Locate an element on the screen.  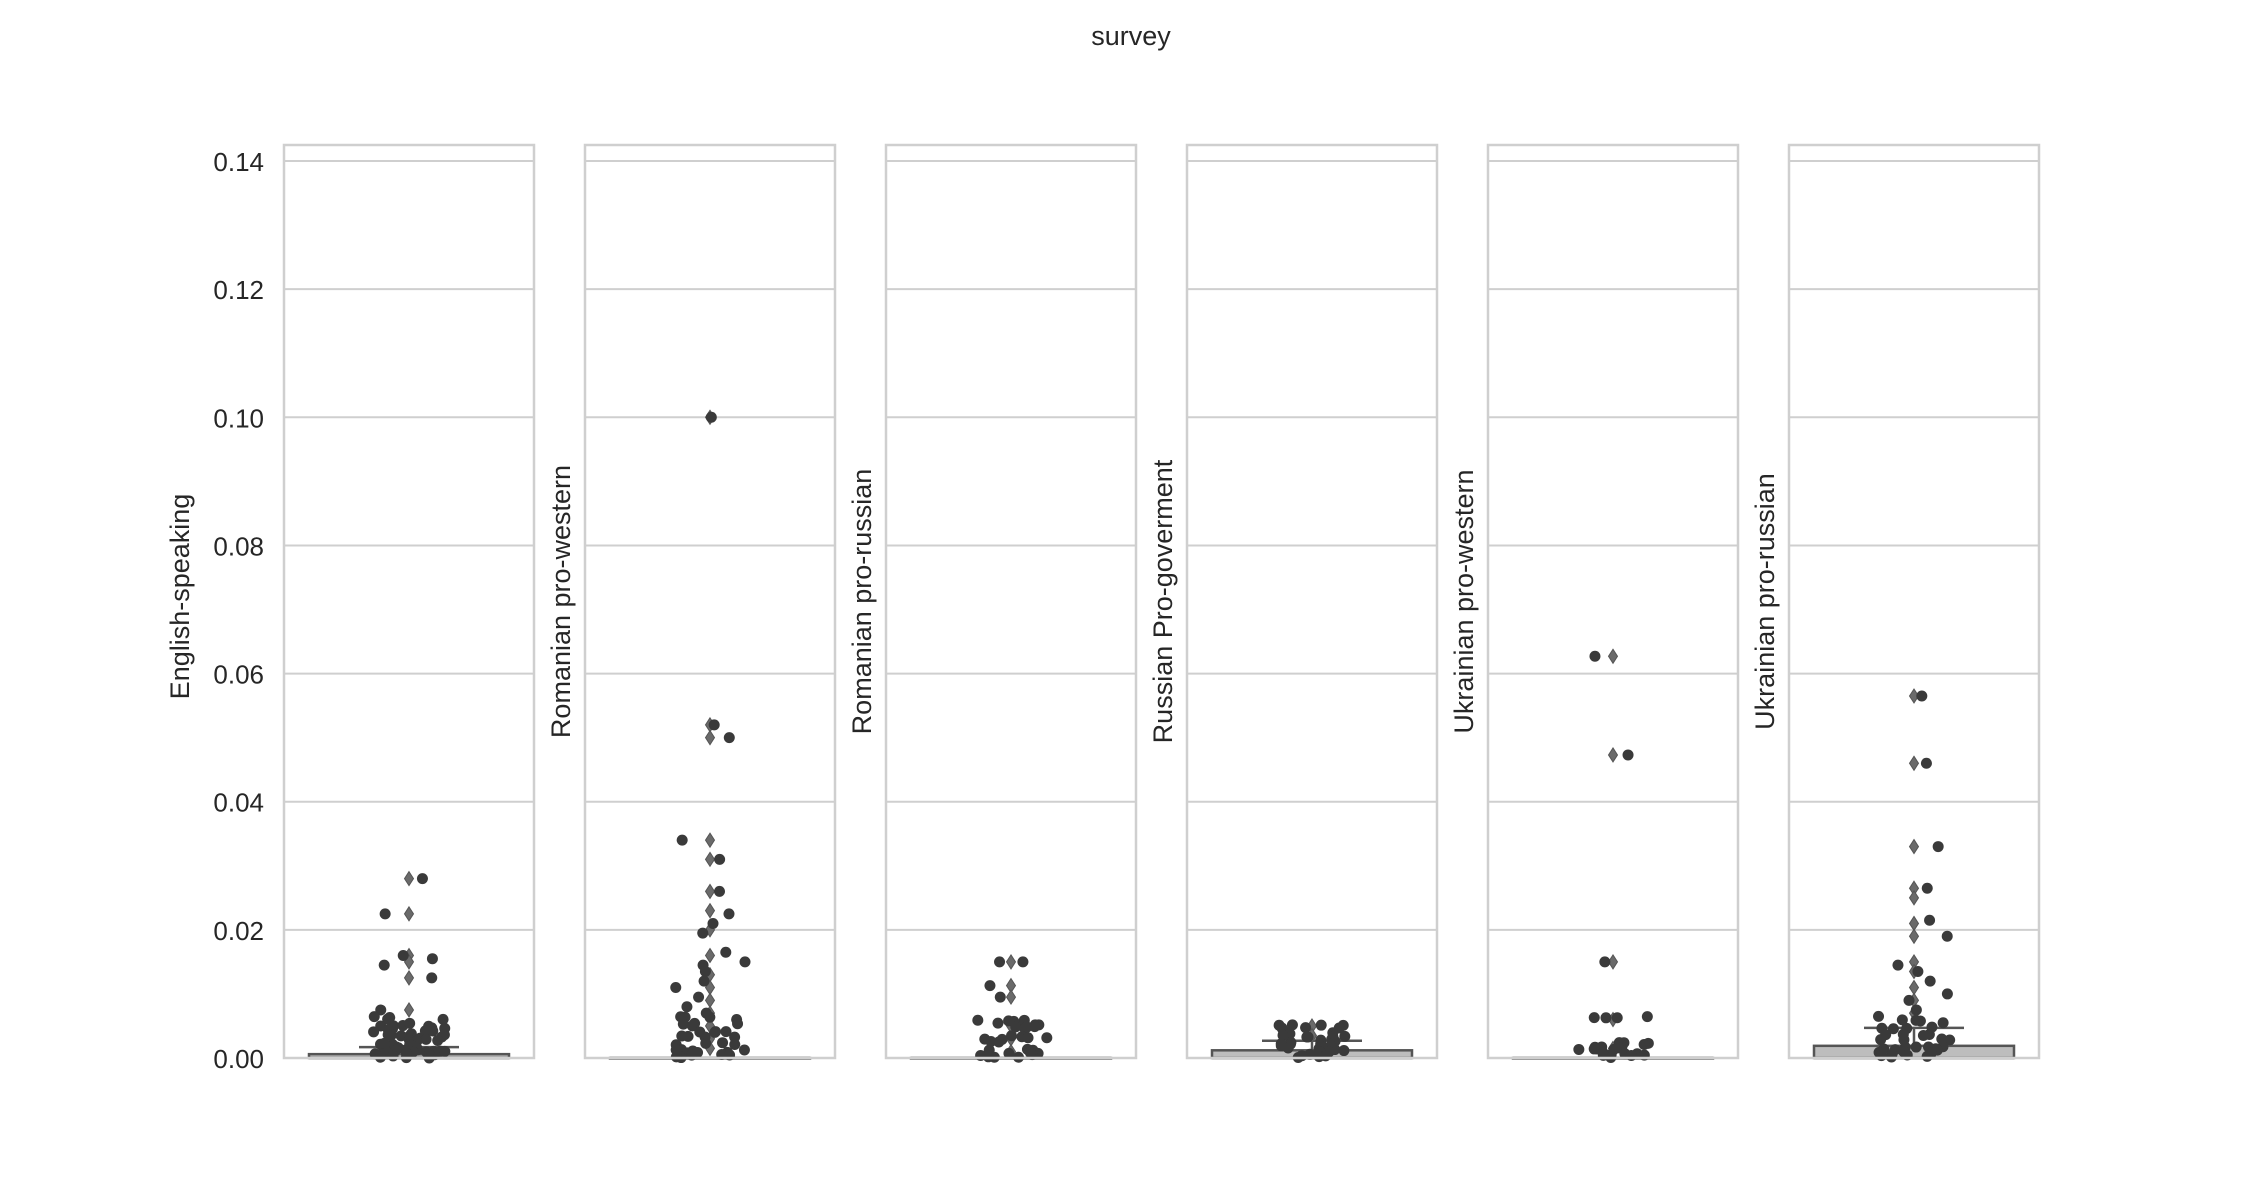
y-tick-label: 0.14 is located at coordinates (238, 162).